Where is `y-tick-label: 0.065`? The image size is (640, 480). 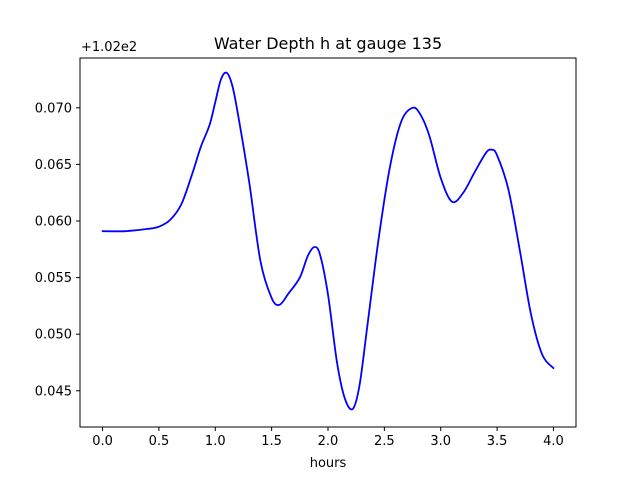
y-tick-label: 0.065 is located at coordinates (53, 165).